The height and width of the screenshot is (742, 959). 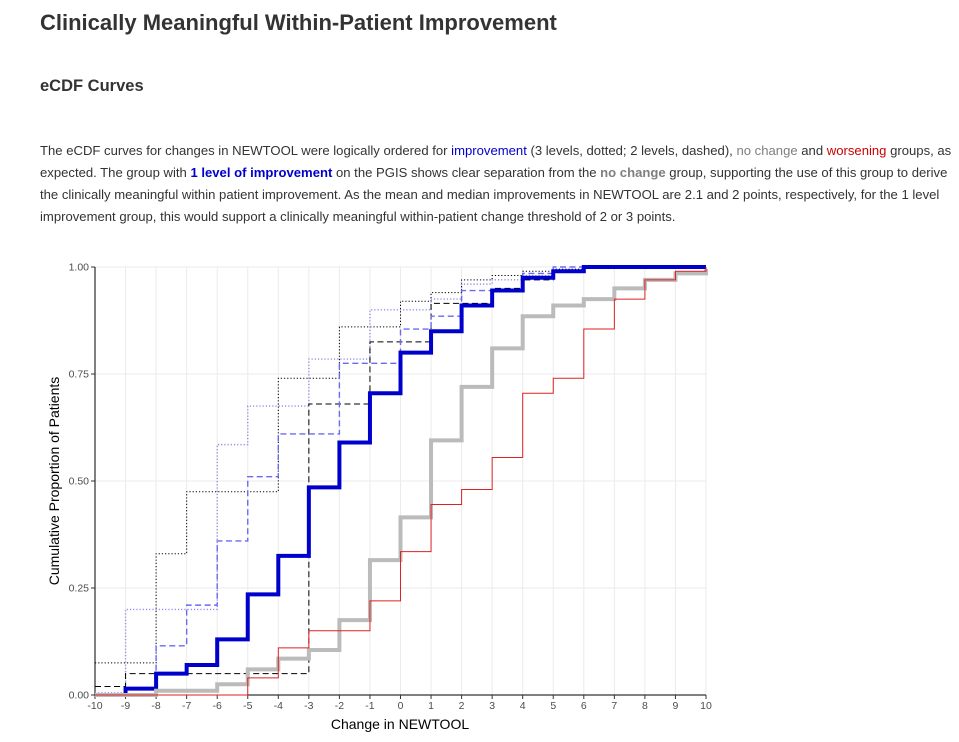 What do you see at coordinates (584, 706) in the screenshot?
I see `x-tick-label: 6` at bounding box center [584, 706].